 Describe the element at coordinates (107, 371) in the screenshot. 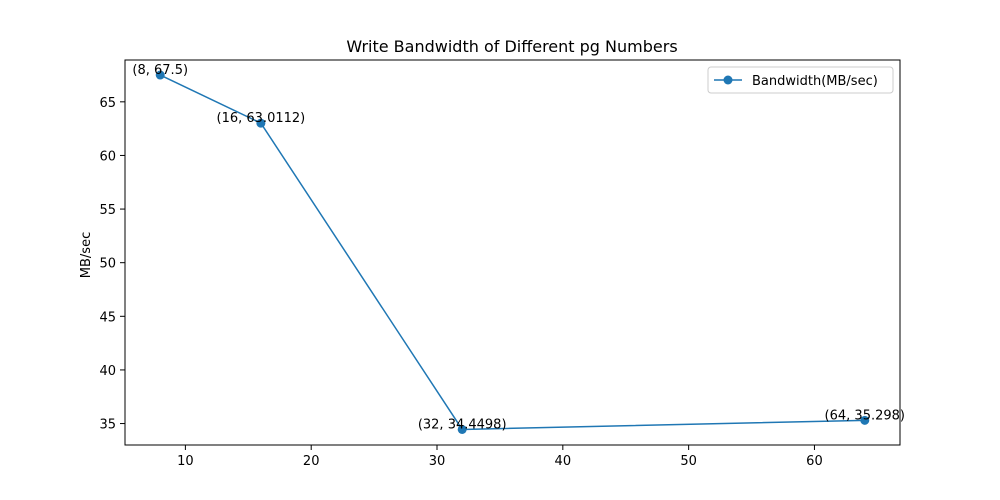

I see `y-tick-label: 40` at that location.